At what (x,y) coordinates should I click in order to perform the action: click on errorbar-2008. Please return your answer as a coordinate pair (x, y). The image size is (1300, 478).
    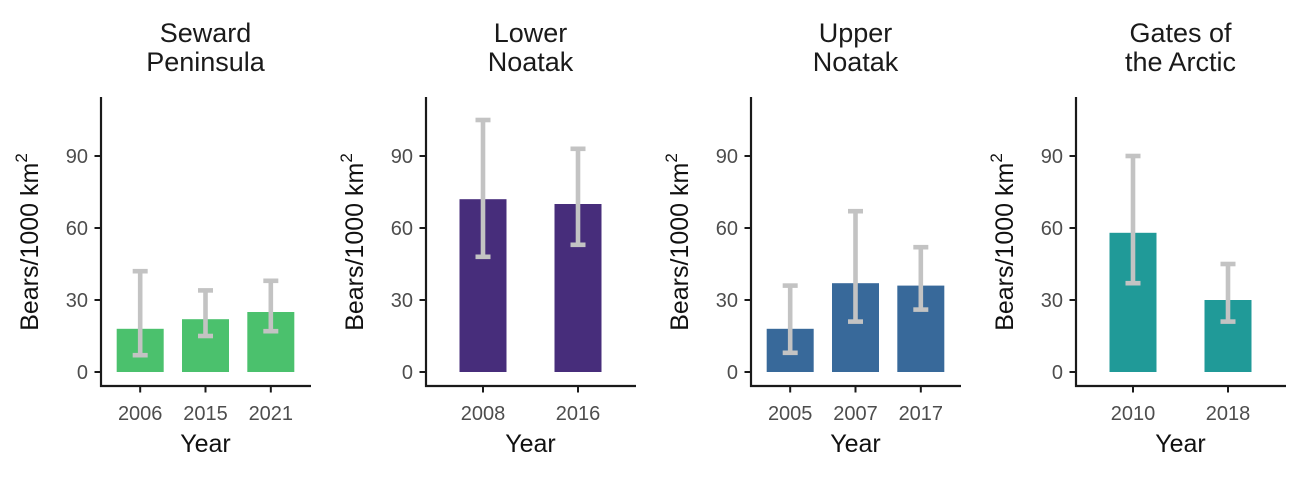
    Looking at the image, I should click on (483, 188).